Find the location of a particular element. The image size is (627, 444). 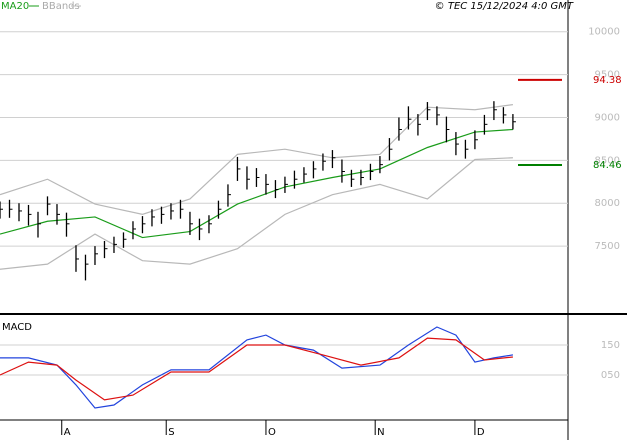

y-tick-label: 9000 is located at coordinates (607, 117).